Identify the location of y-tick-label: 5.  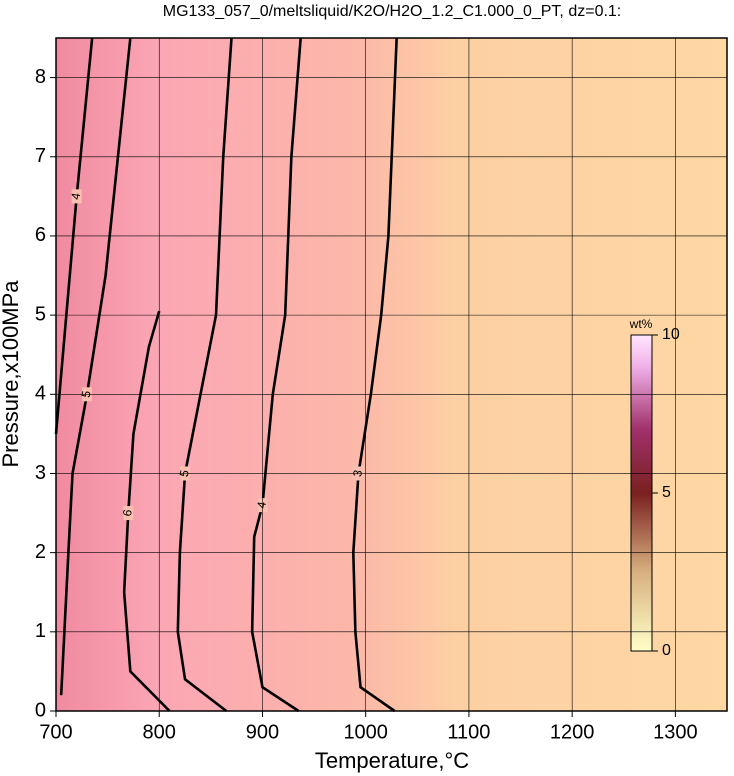
(40, 314).